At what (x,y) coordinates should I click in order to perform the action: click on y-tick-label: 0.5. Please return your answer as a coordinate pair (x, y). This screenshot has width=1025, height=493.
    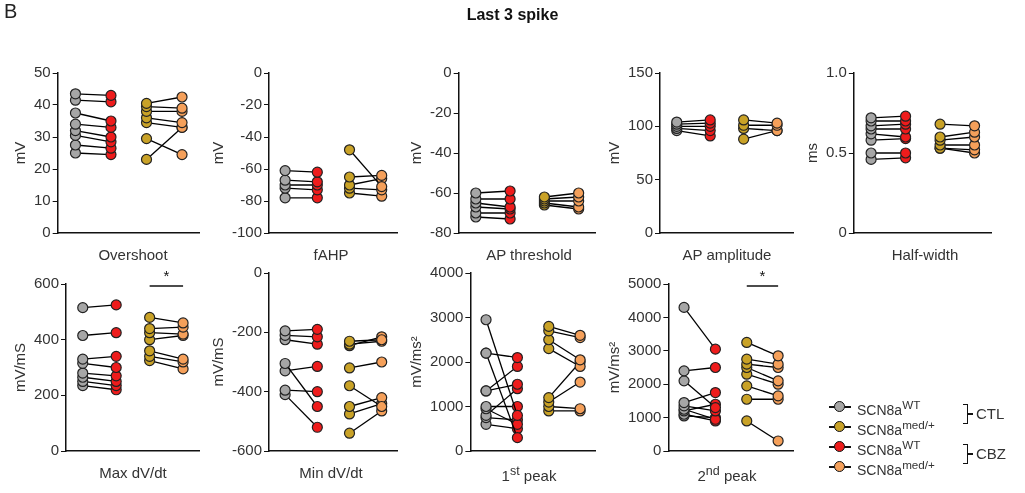
    Looking at the image, I should click on (836, 152).